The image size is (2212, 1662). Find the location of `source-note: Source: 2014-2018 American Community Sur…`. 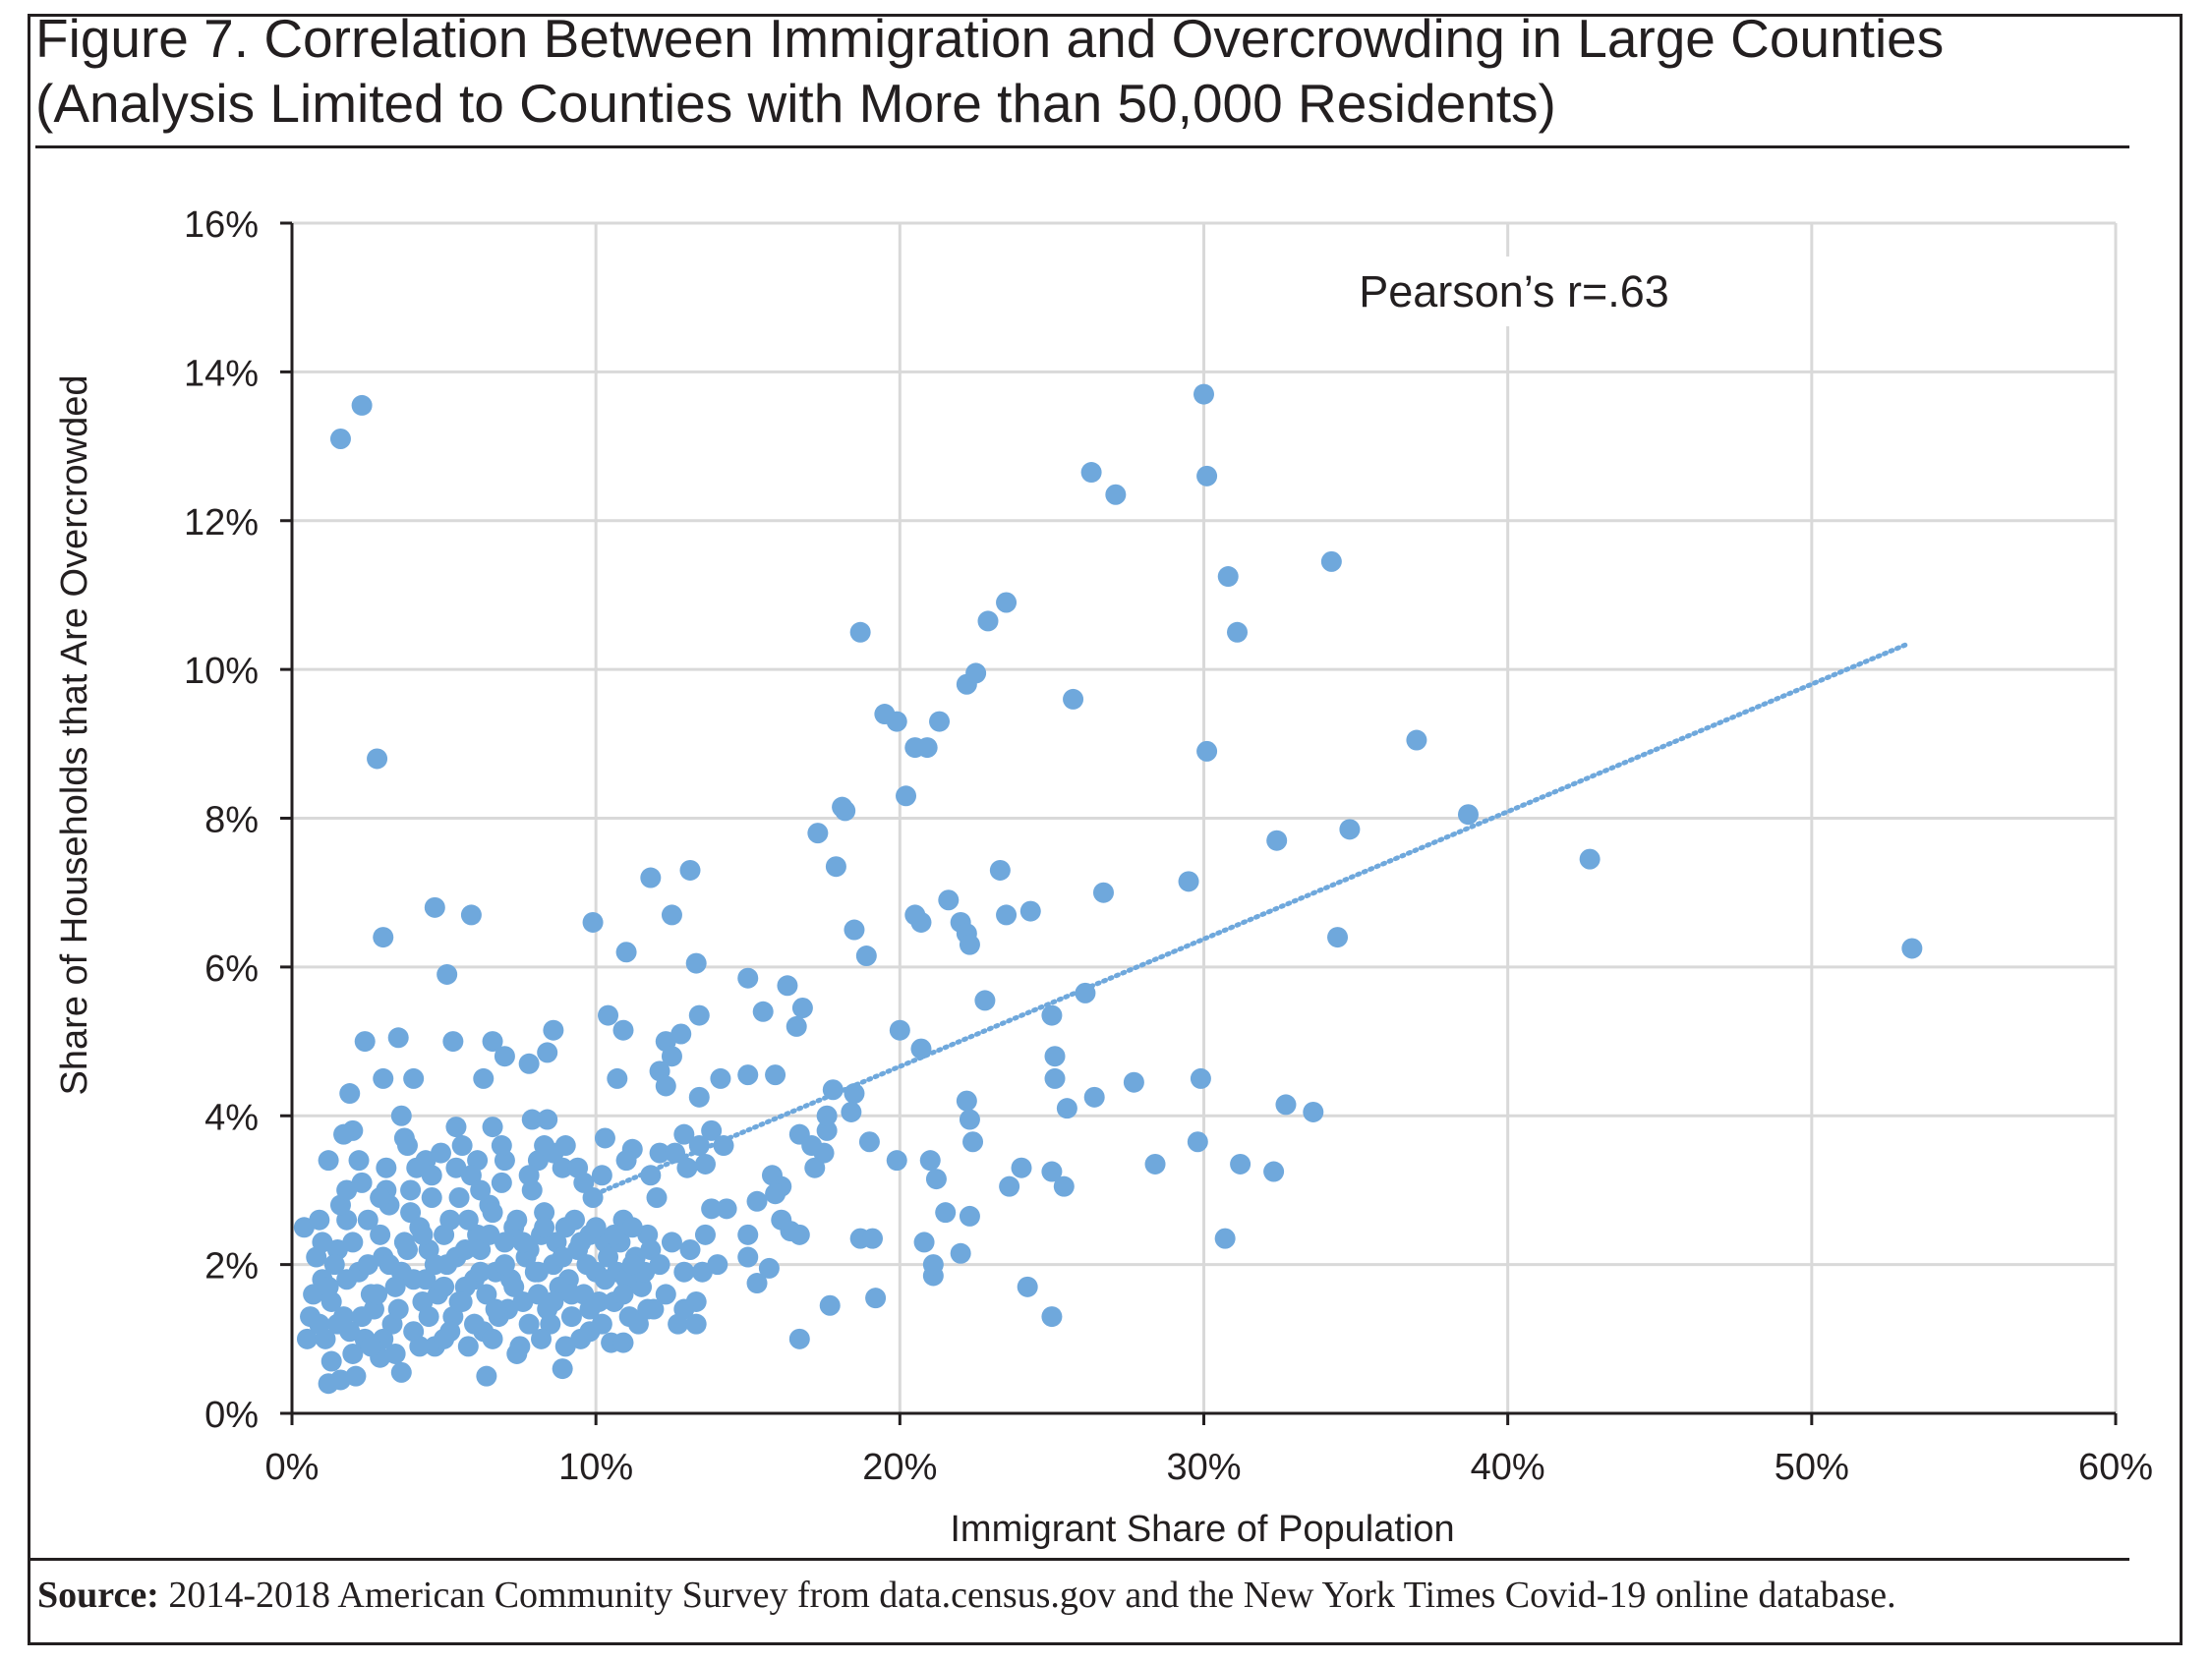

source-note: Source: 2014-2018 American Community Sur… is located at coordinates (1084, 1596).